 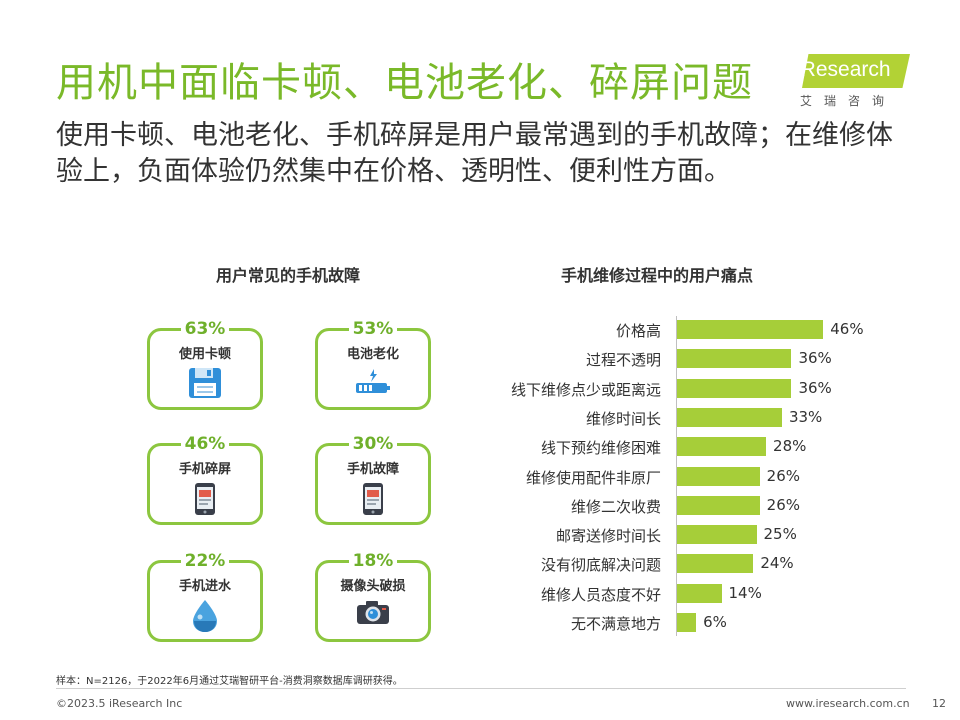 What do you see at coordinates (373, 444) in the screenshot?
I see `fault-card-pct: 30%` at bounding box center [373, 444].